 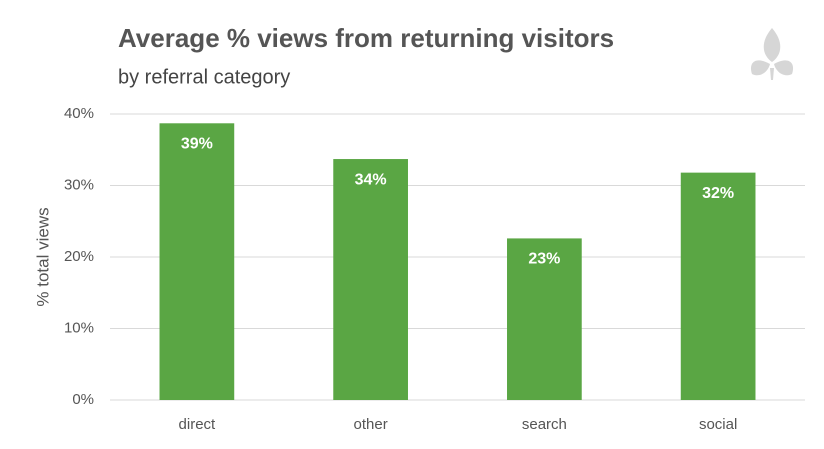 What do you see at coordinates (83, 399) in the screenshot?
I see `y-tick-label: 0%` at bounding box center [83, 399].